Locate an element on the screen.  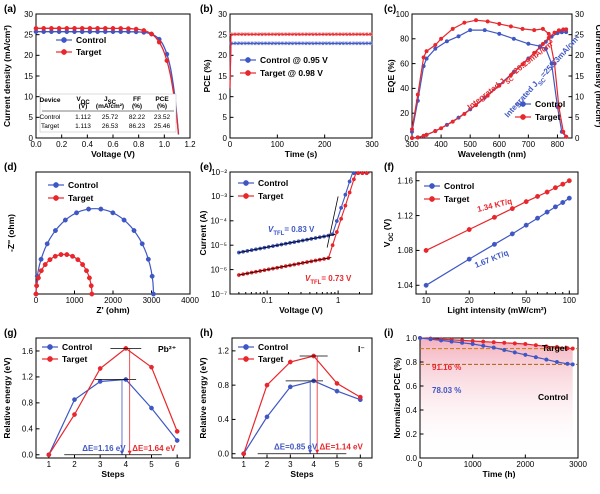
panel-e-legend-target-text: Target is located at coordinates (271, 196).